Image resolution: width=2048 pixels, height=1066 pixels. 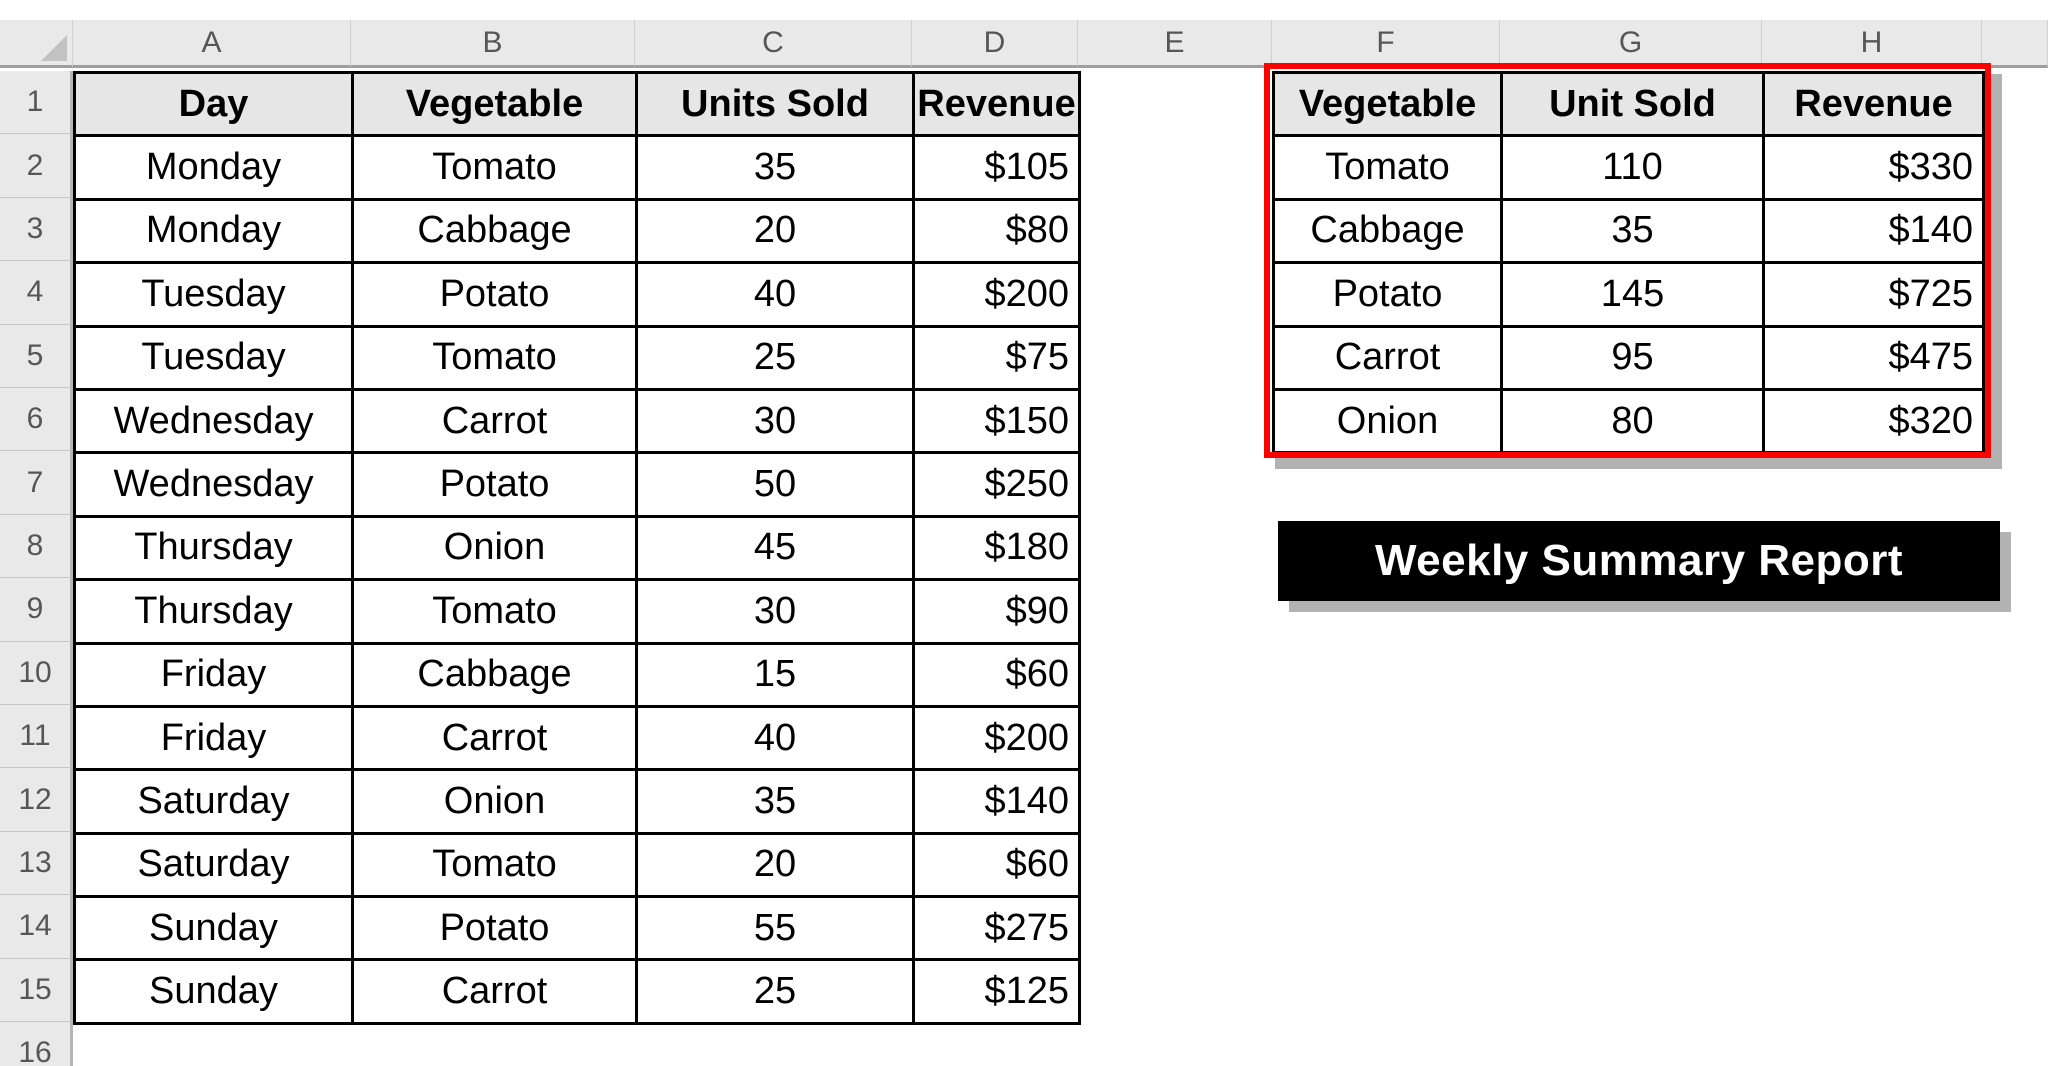 I want to click on row-header-14: 14, so click(x=36, y=927).